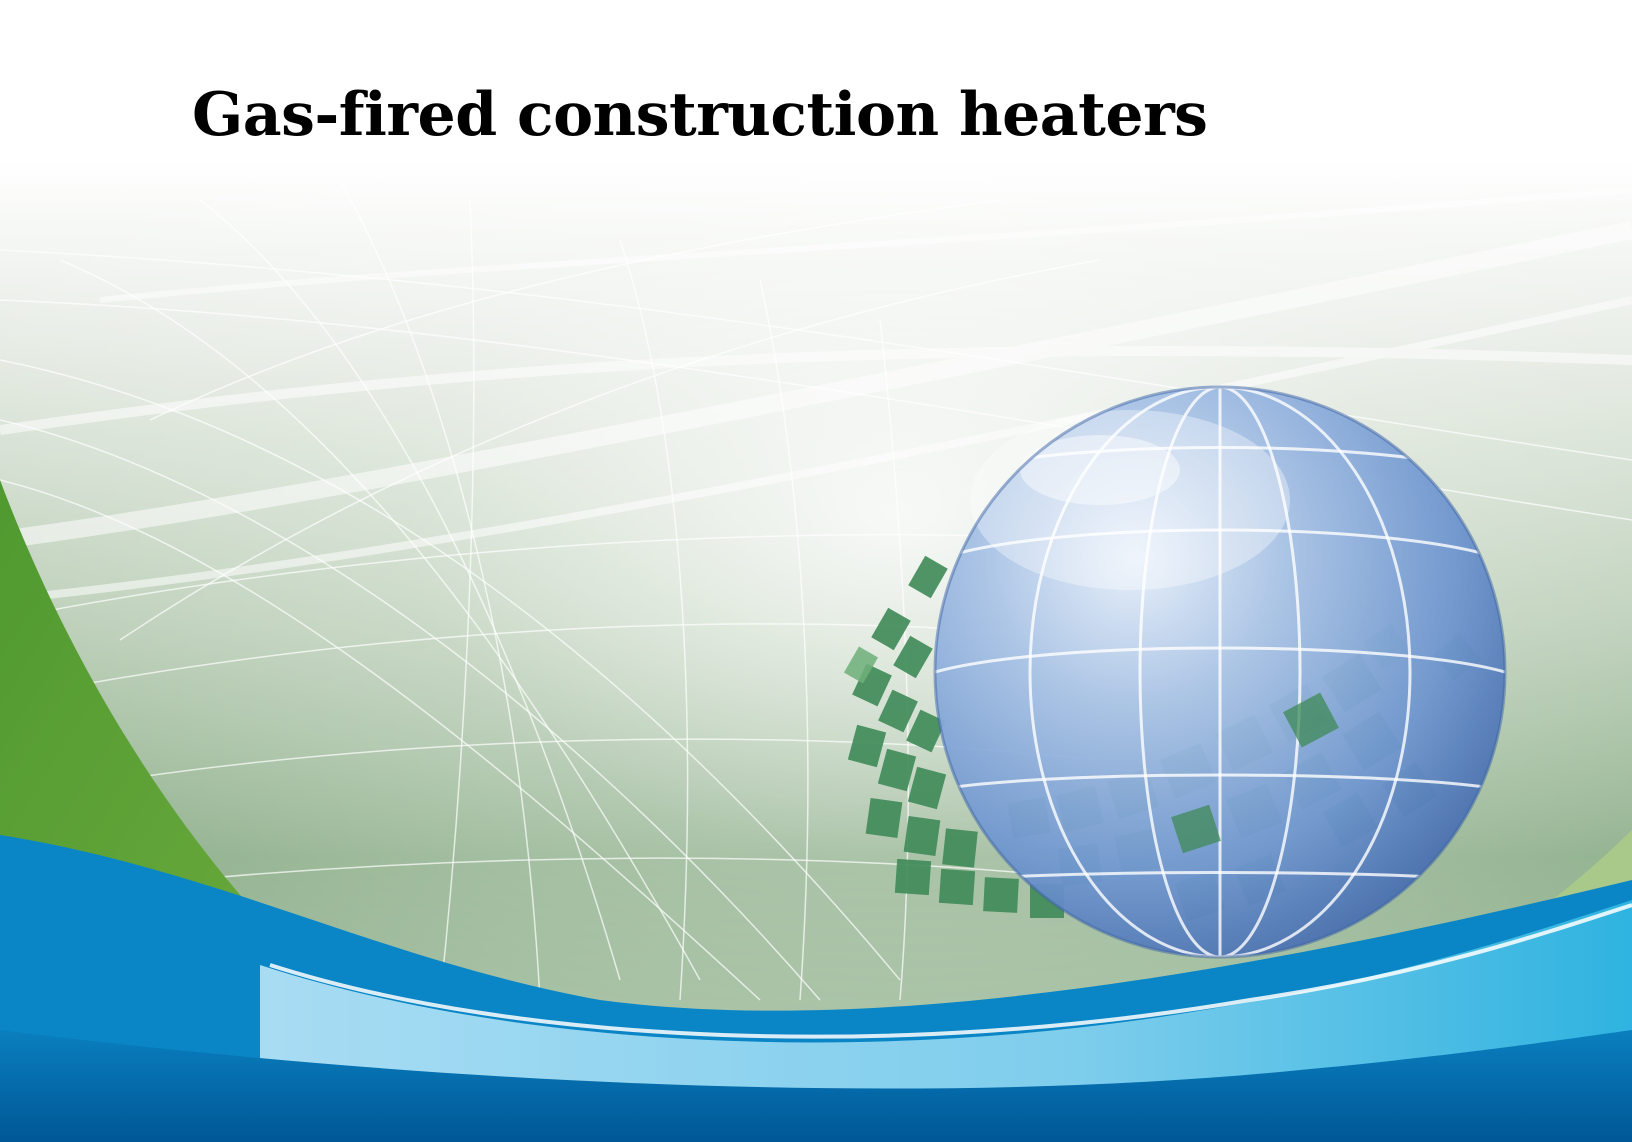 This screenshot has width=1632, height=1142. What do you see at coordinates (700, 115) in the screenshot?
I see `page-title: Gas-fired construction heaters` at bounding box center [700, 115].